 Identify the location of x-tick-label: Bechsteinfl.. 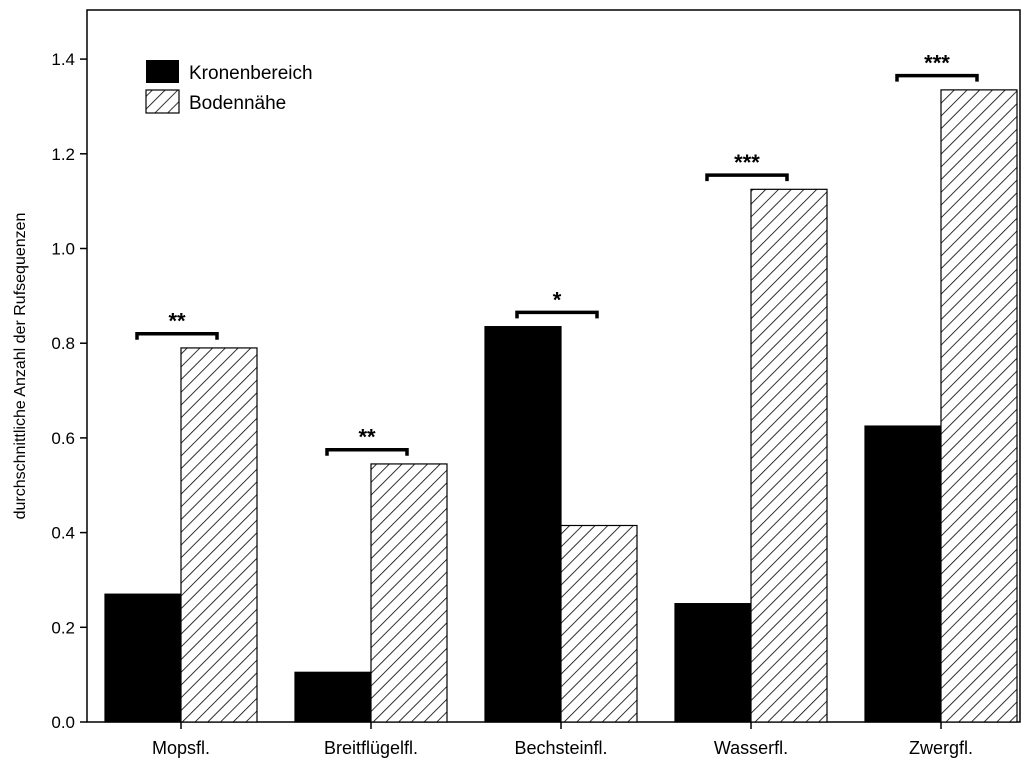
(560, 748).